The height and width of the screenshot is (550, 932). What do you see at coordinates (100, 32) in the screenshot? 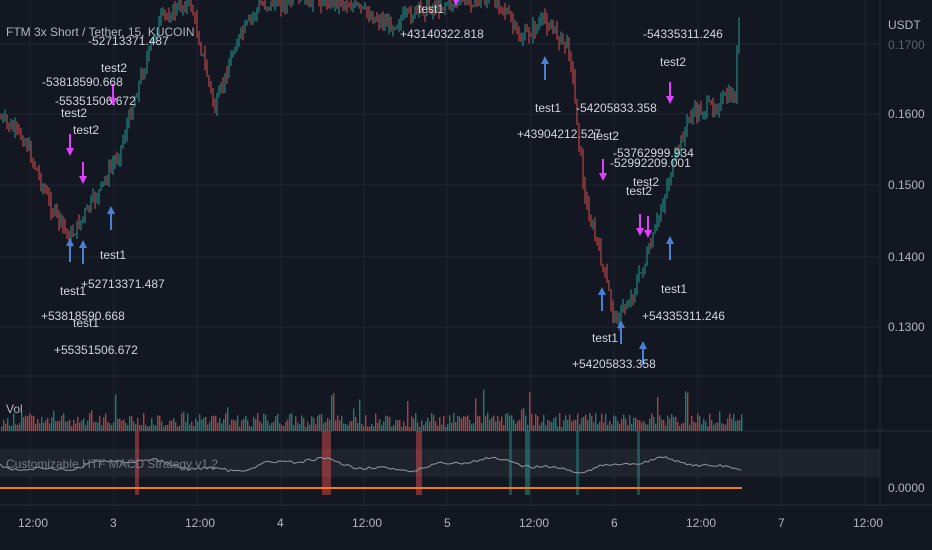
I see `symbol-title: FTM 3x Short / Tether, 15, KUCOIN` at bounding box center [100, 32].